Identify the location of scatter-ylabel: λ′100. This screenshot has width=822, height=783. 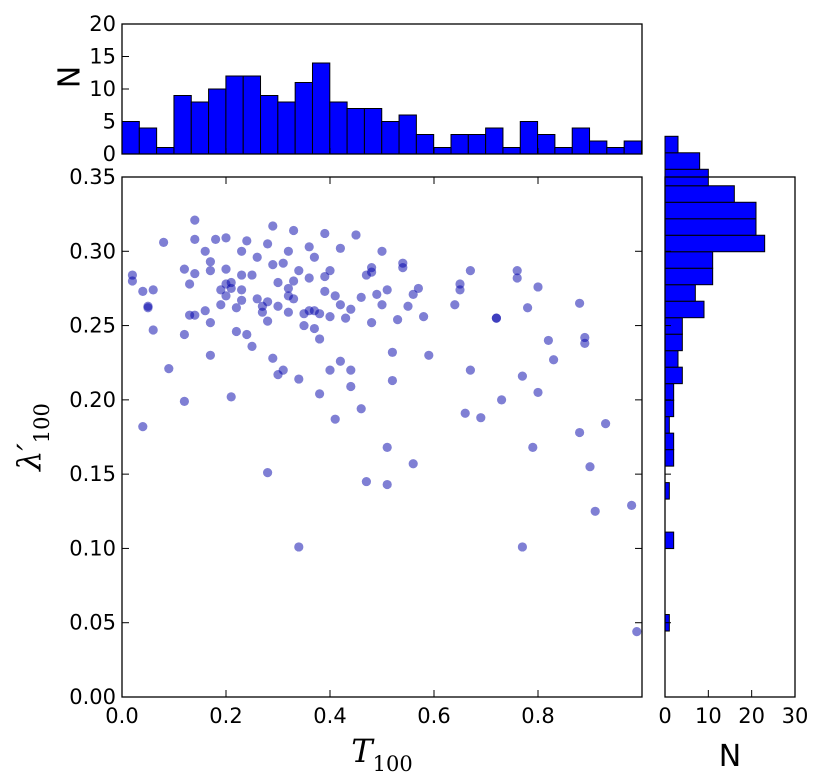
(32, 438).